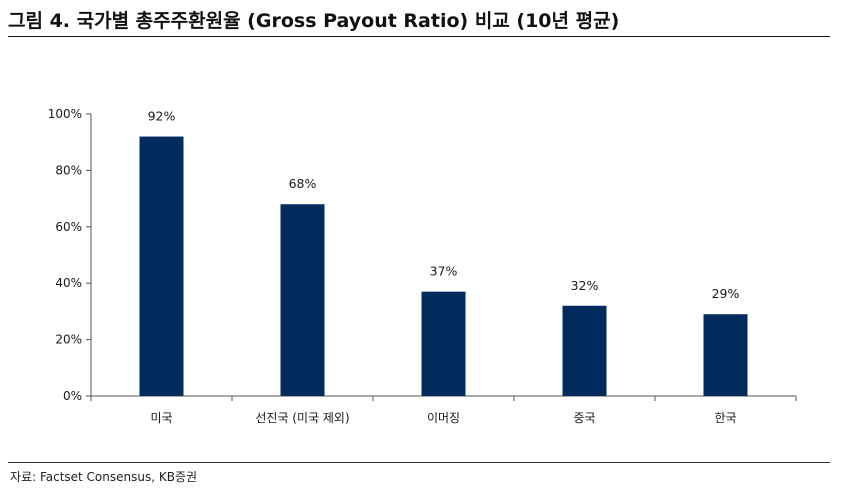 The image size is (843, 496). I want to click on y-tick-label: 60%, so click(68, 227).